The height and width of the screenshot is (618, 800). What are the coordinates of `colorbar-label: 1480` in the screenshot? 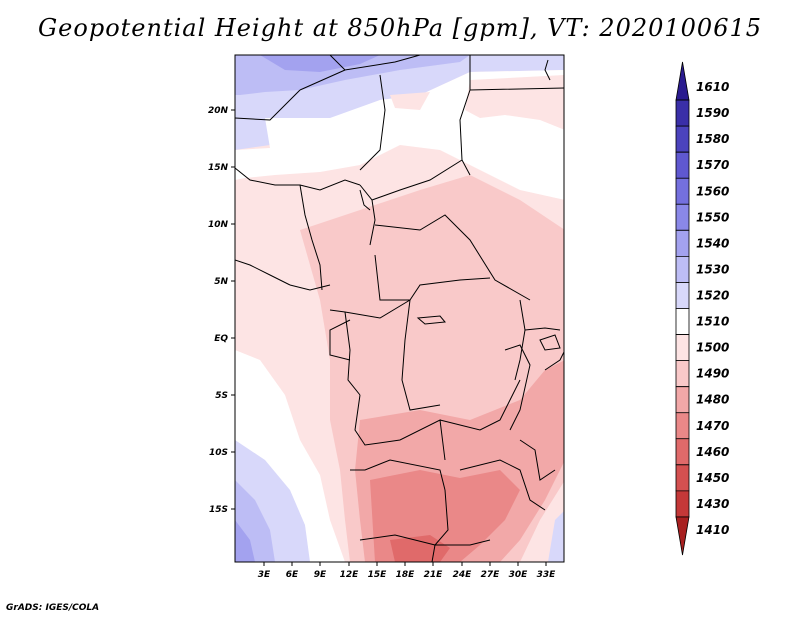 It's located at (712, 400).